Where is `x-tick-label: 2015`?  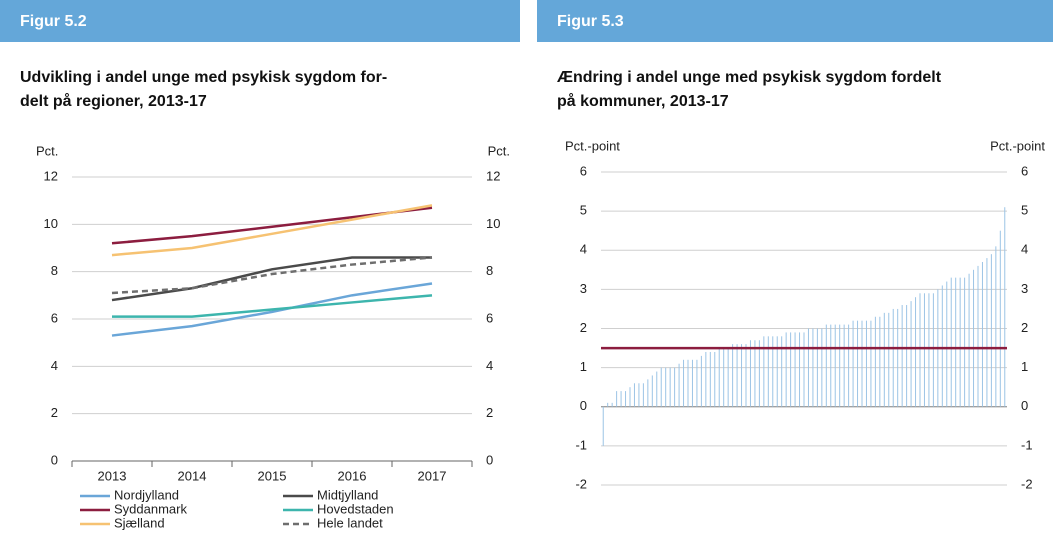
x-tick-label: 2015 is located at coordinates (272, 475).